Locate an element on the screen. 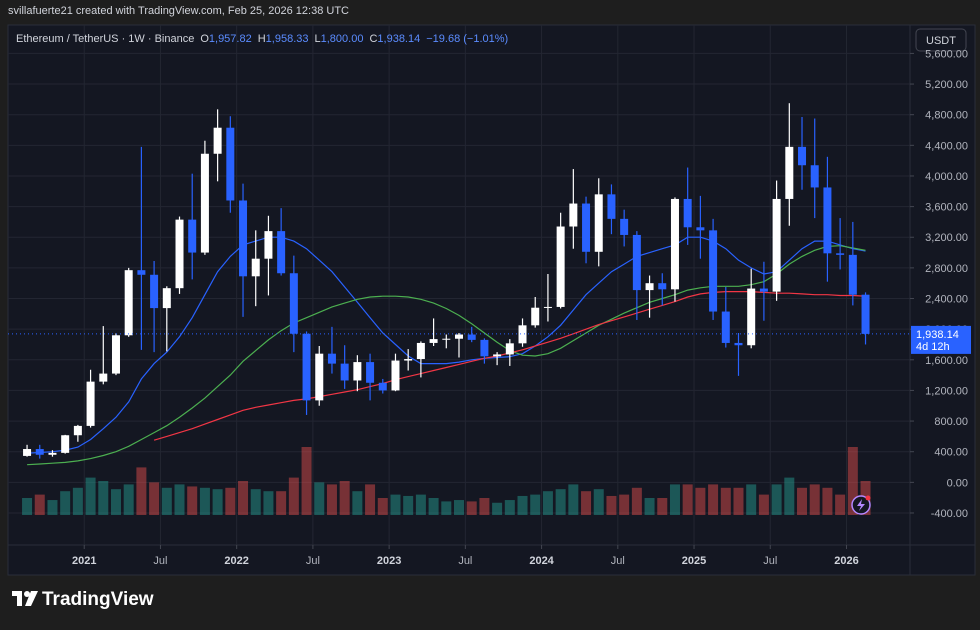 Image resolution: width=980 pixels, height=630 pixels. legend-value: 1,938.14 is located at coordinates (398, 39).